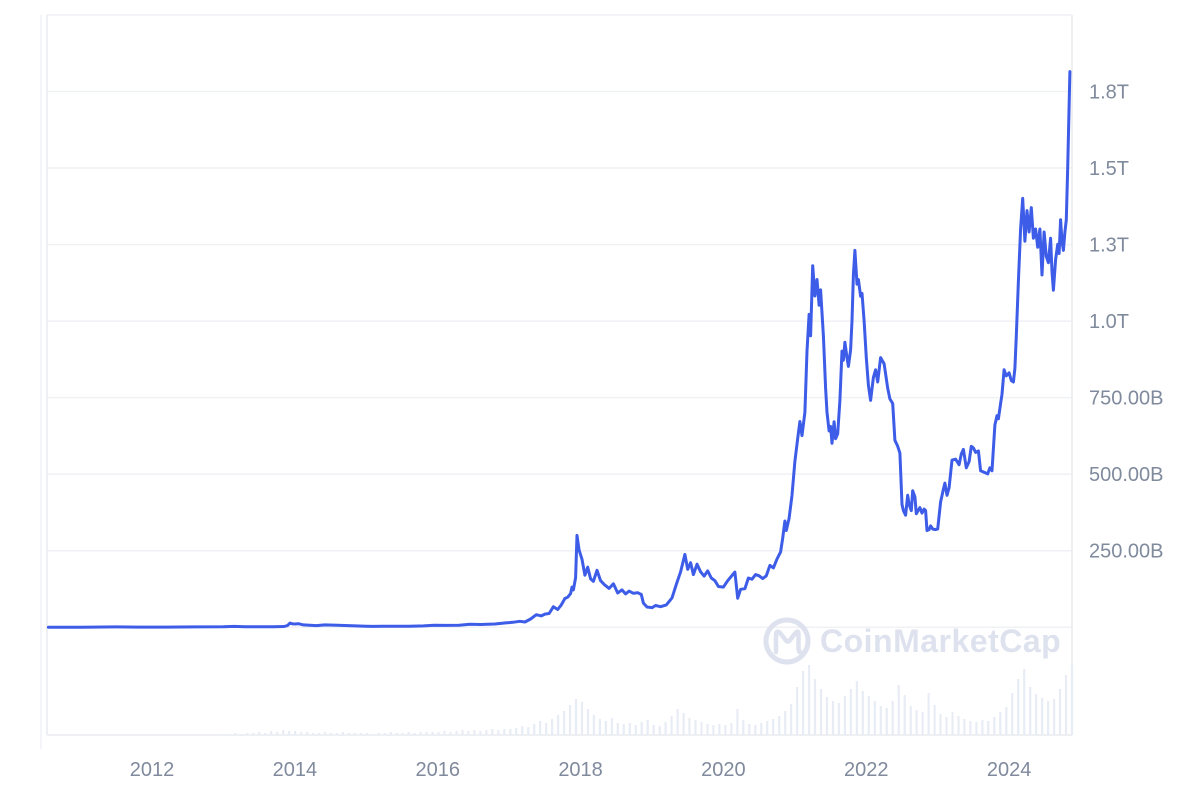 This screenshot has height=800, width=1200. What do you see at coordinates (1109, 93) in the screenshot?
I see `y-tick-1.8T: 1.8T` at bounding box center [1109, 93].